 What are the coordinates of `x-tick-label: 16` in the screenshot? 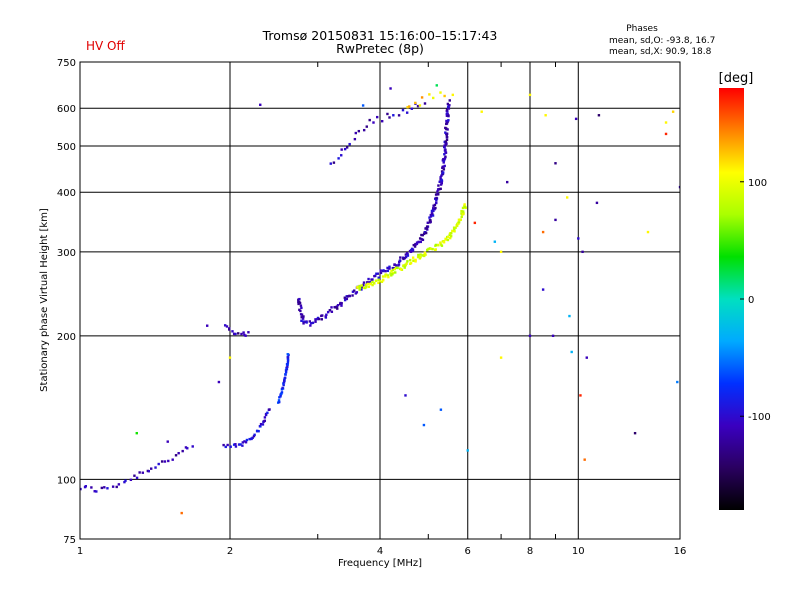 It's located at (680, 551).